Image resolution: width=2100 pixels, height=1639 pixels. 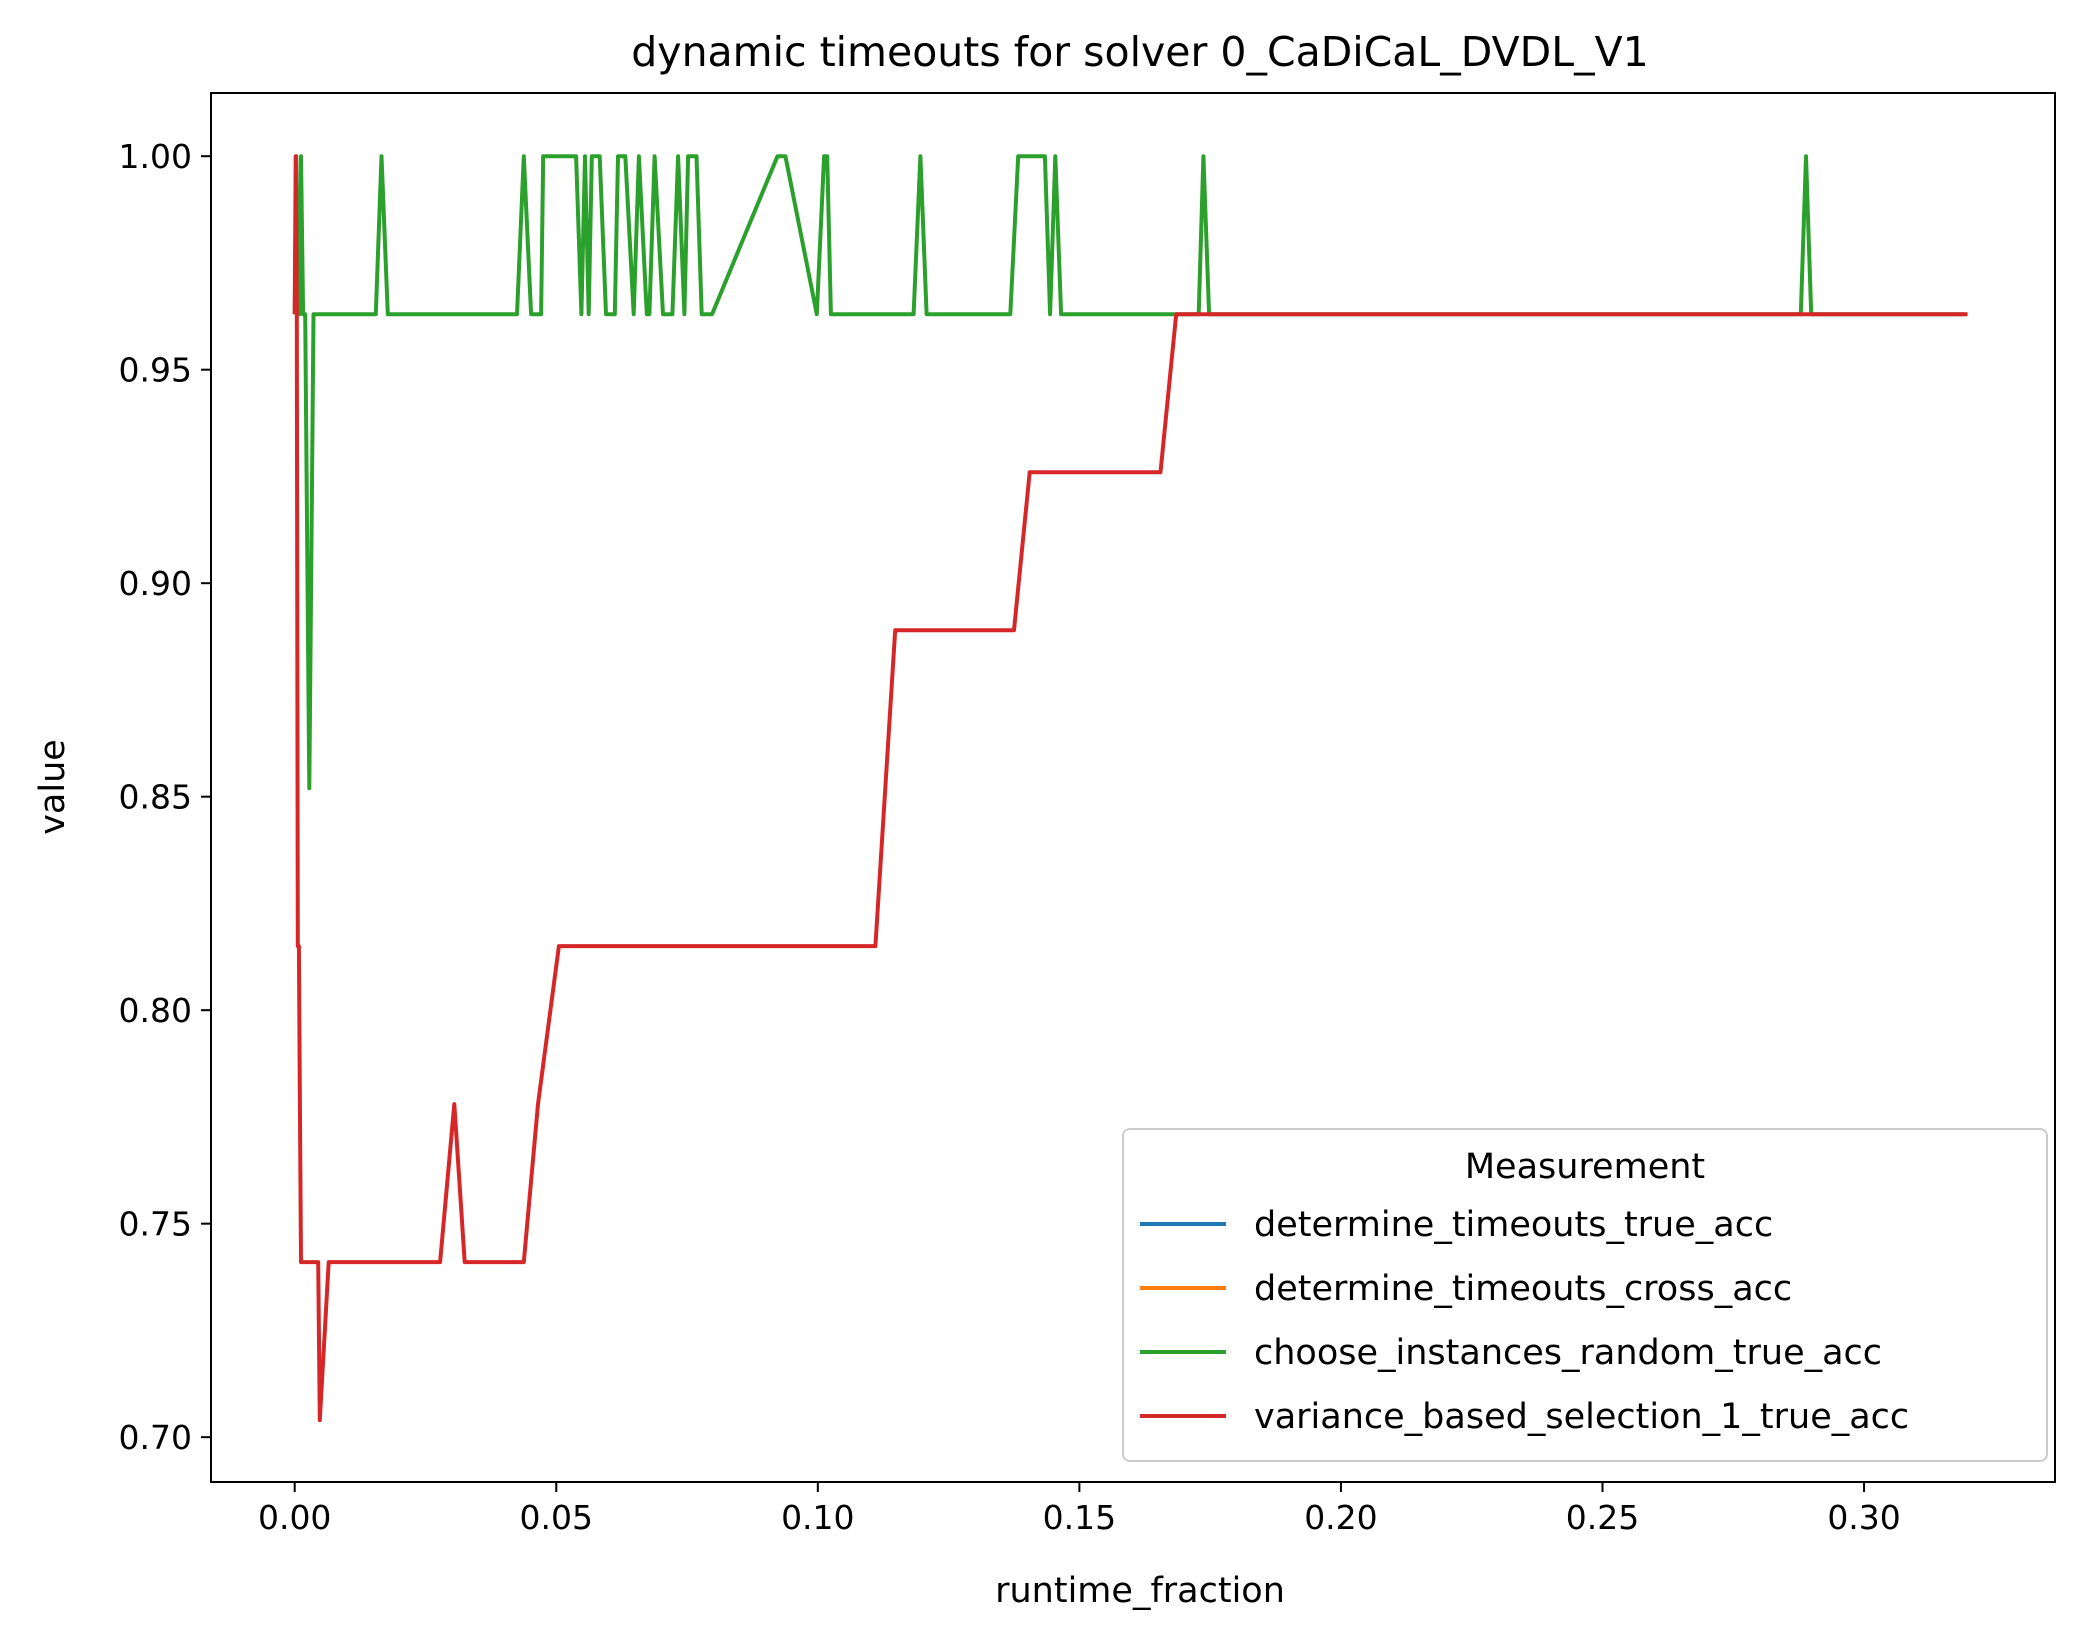 I want to click on legend-title: Measurement, so click(x=1585, y=1167).